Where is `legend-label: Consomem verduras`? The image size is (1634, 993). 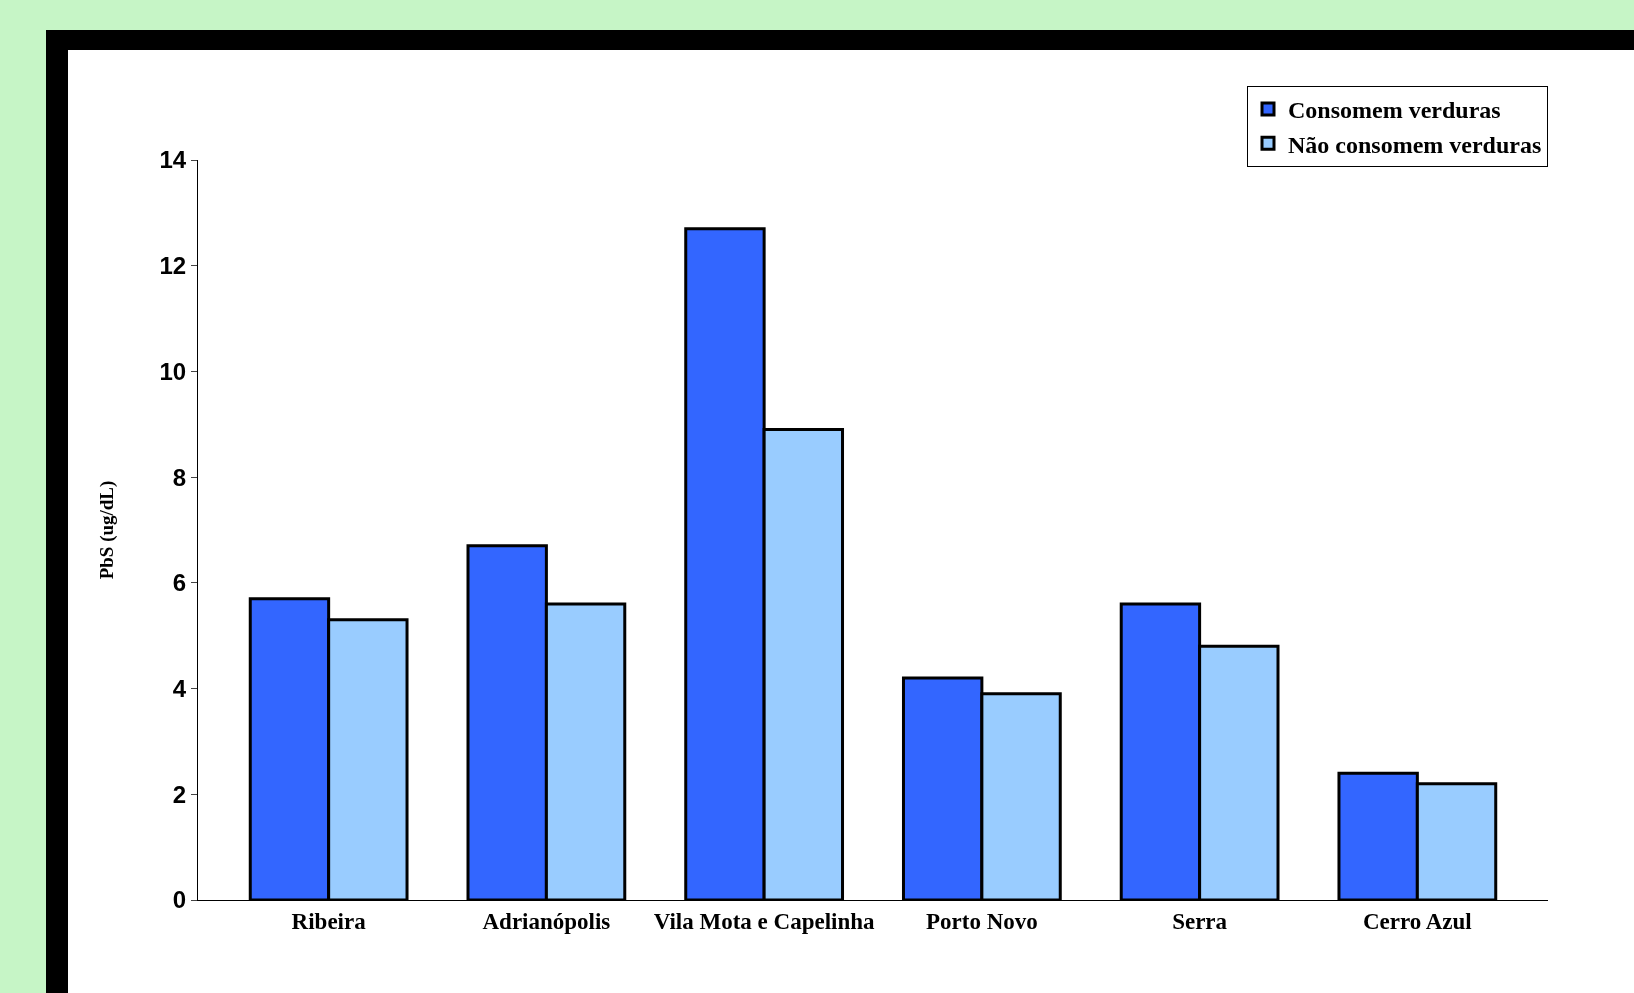
legend-label: Consomem verduras is located at coordinates (1394, 110).